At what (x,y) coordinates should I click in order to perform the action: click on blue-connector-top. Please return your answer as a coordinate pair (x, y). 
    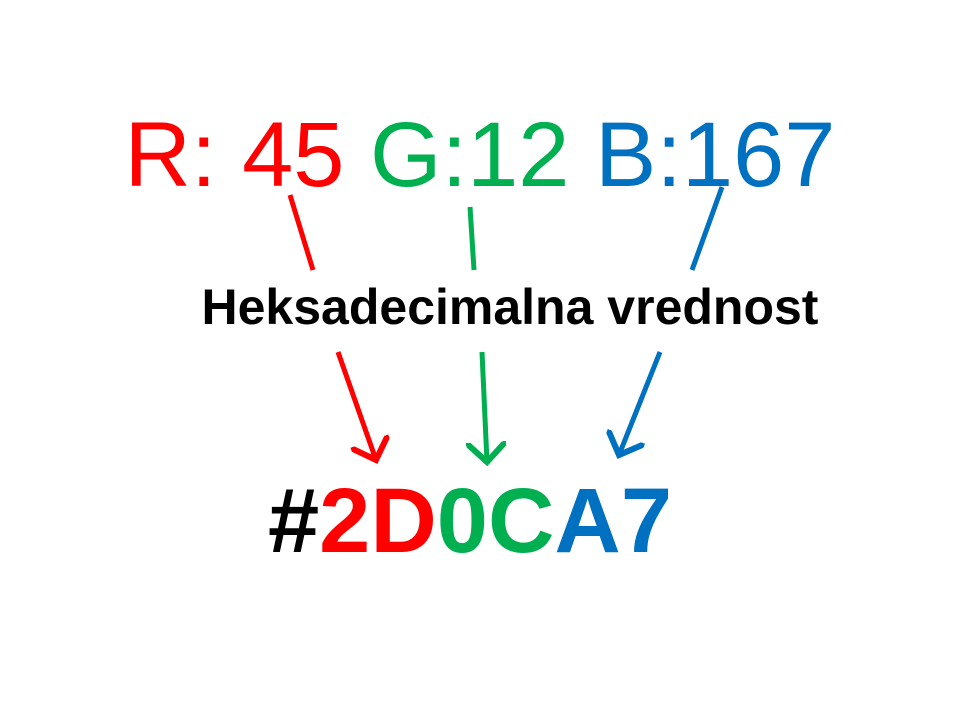
    Looking at the image, I should click on (707, 228).